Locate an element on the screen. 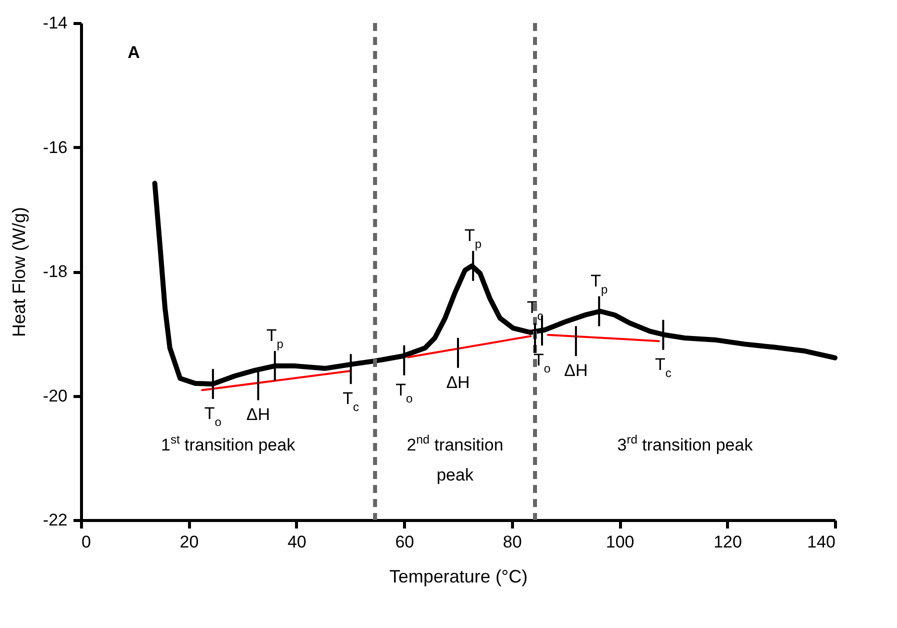 This screenshot has height=628, width=897. y-tick-label: -20 is located at coordinates (55, 396).